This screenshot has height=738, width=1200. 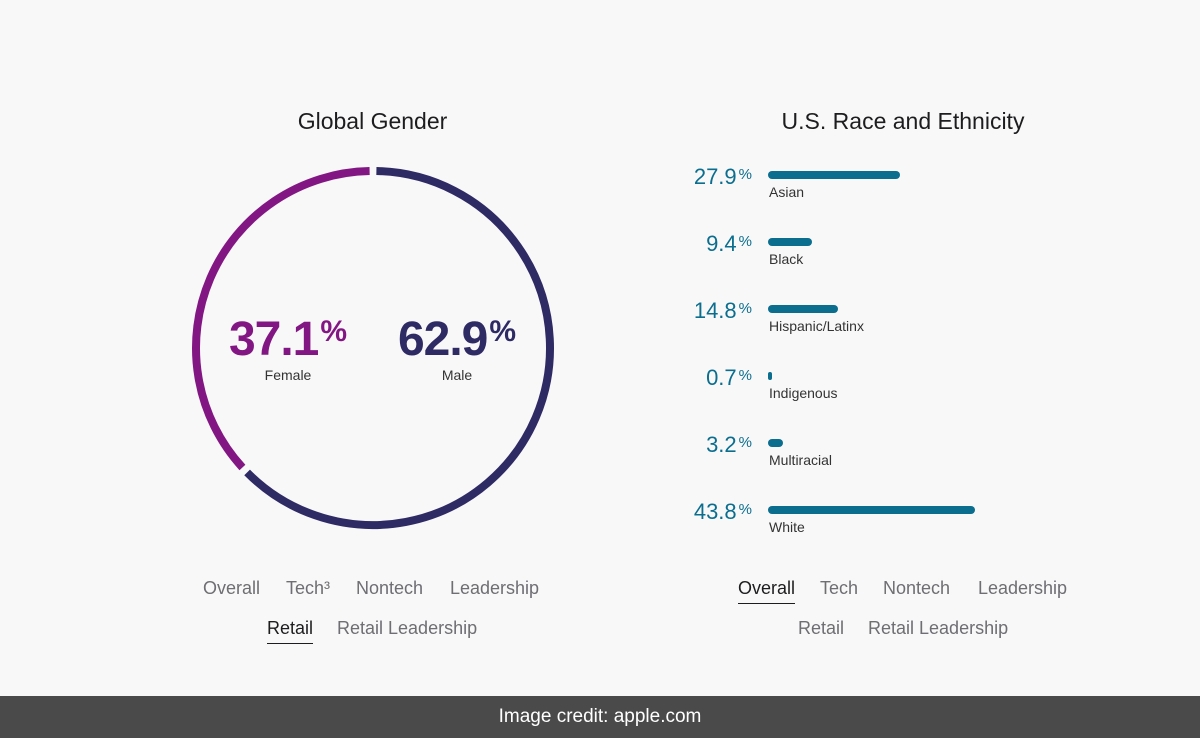 What do you see at coordinates (903, 121) in the screenshot?
I see `race-chart-title: U.S. Race and Ethnicity` at bounding box center [903, 121].